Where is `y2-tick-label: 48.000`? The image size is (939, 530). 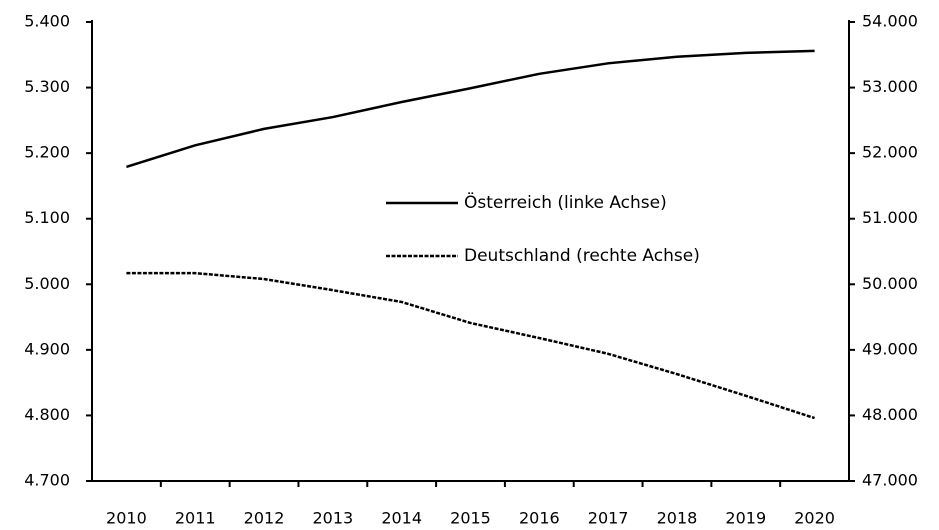 y2-tick-label: 48.000 is located at coordinates (890, 414).